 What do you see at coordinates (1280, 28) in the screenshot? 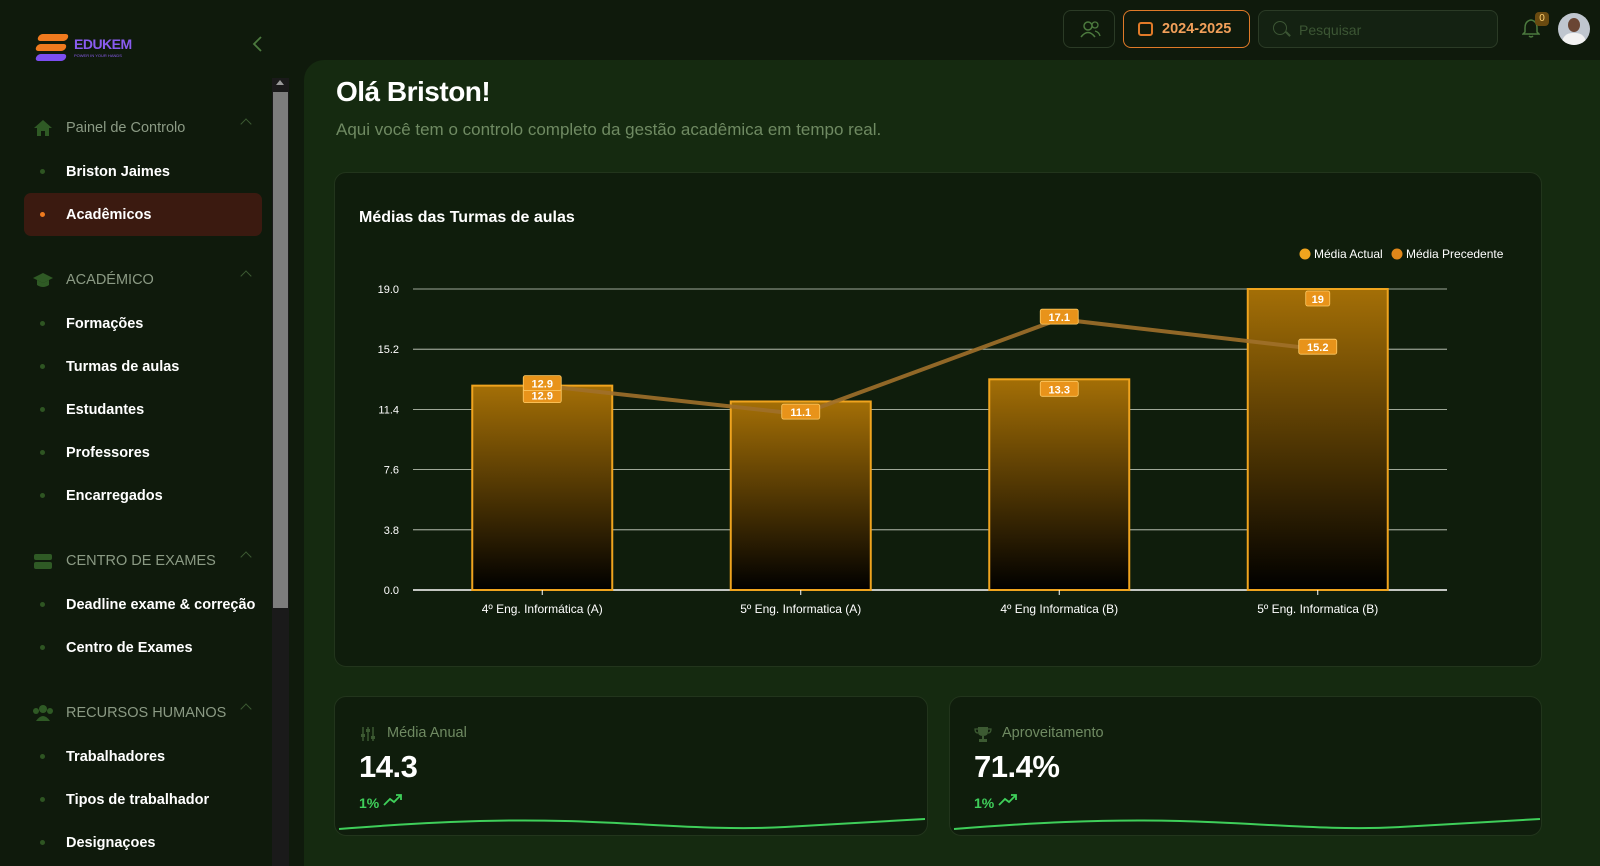
I see `search-icon` at bounding box center [1280, 28].